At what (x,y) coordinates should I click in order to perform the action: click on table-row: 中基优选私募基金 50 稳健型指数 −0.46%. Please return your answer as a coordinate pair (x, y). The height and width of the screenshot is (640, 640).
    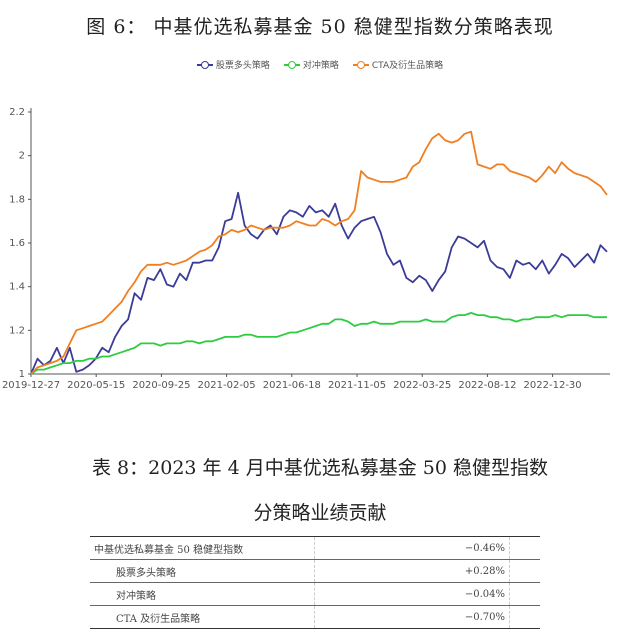
    Looking at the image, I should click on (315, 548).